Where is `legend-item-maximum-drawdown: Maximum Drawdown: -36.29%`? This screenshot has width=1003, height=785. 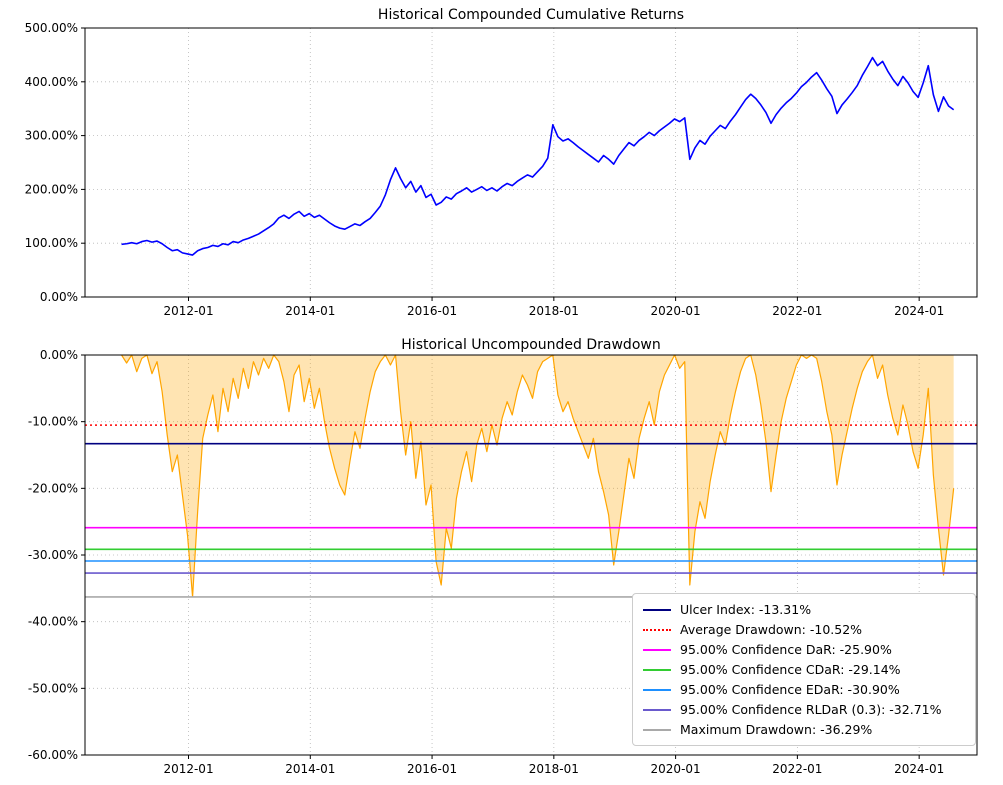
legend-item-maximum-drawdown: Maximum Drawdown: -36.29% is located at coordinates (804, 729).